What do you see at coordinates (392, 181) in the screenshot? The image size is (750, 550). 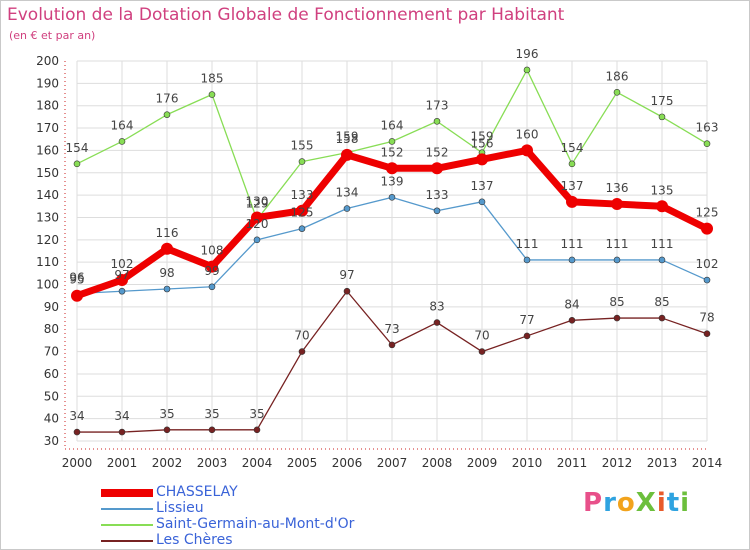 I see `data-label-lissieu: 139` at bounding box center [392, 181].